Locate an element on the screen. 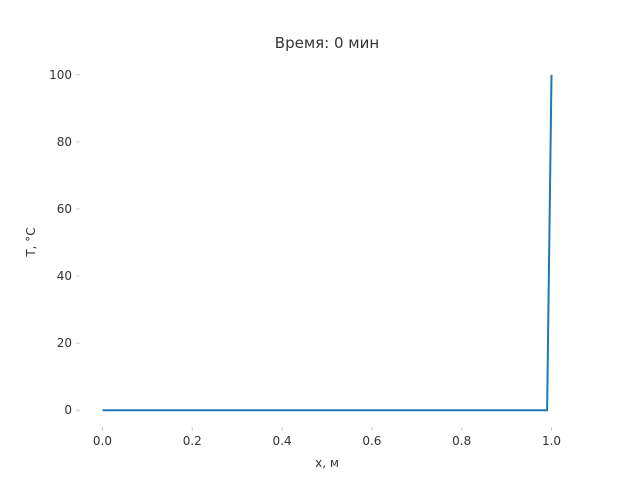  chart-title: Время: 0 мин is located at coordinates (327, 43).